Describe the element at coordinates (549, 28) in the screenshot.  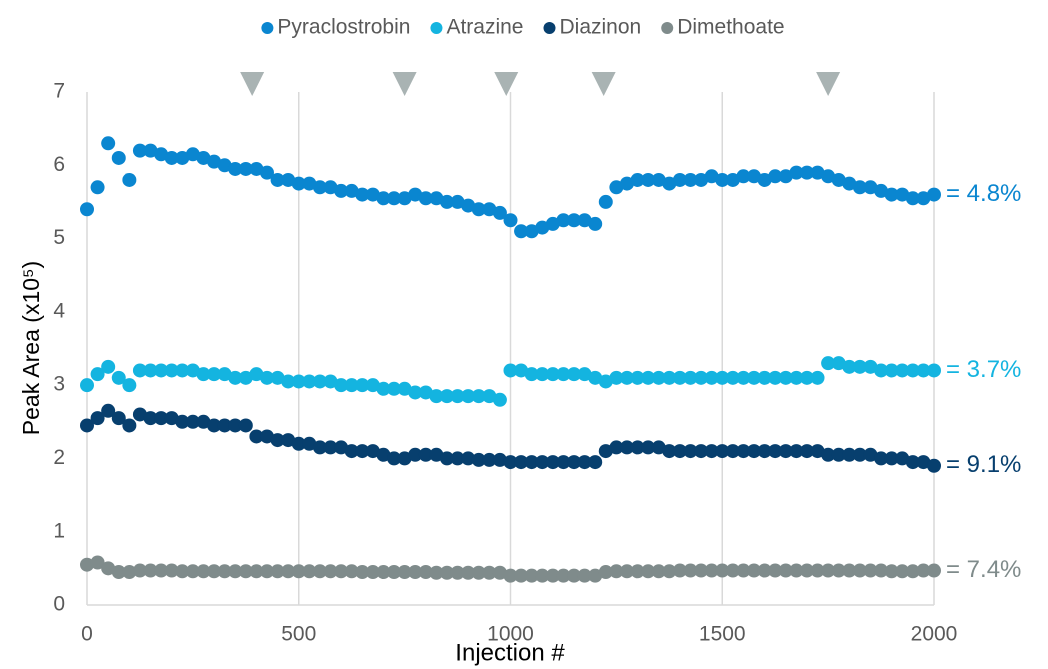
I see `legend-marker` at that location.